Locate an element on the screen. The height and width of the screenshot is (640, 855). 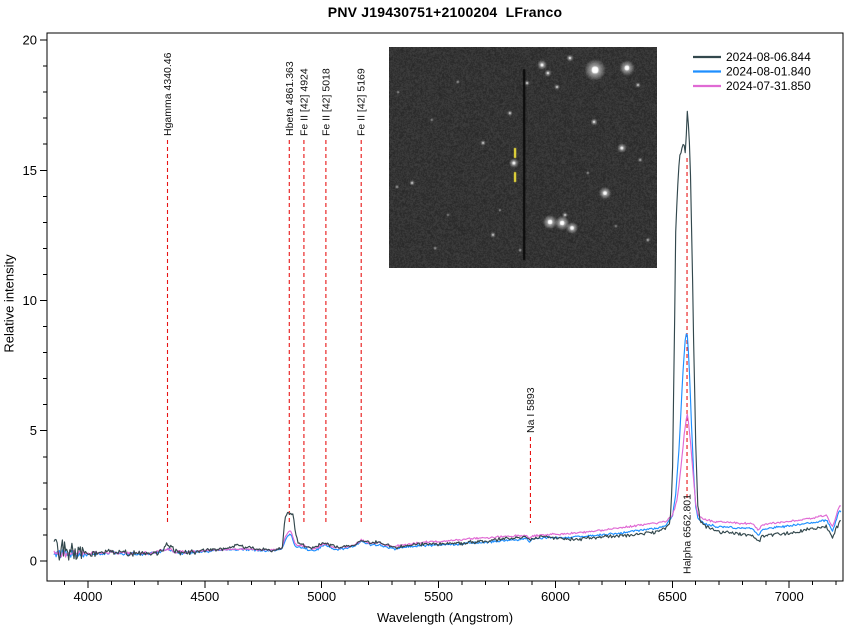
spectral-line-label: Fe II [42] 5169 is located at coordinates (362, 102).